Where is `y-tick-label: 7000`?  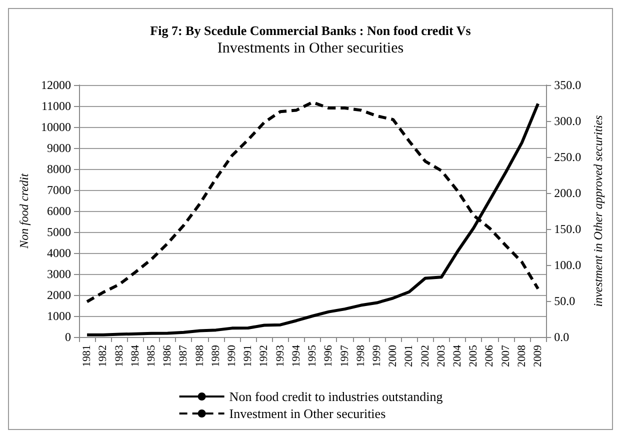
y-tick-label: 7000 is located at coordinates (59, 190).